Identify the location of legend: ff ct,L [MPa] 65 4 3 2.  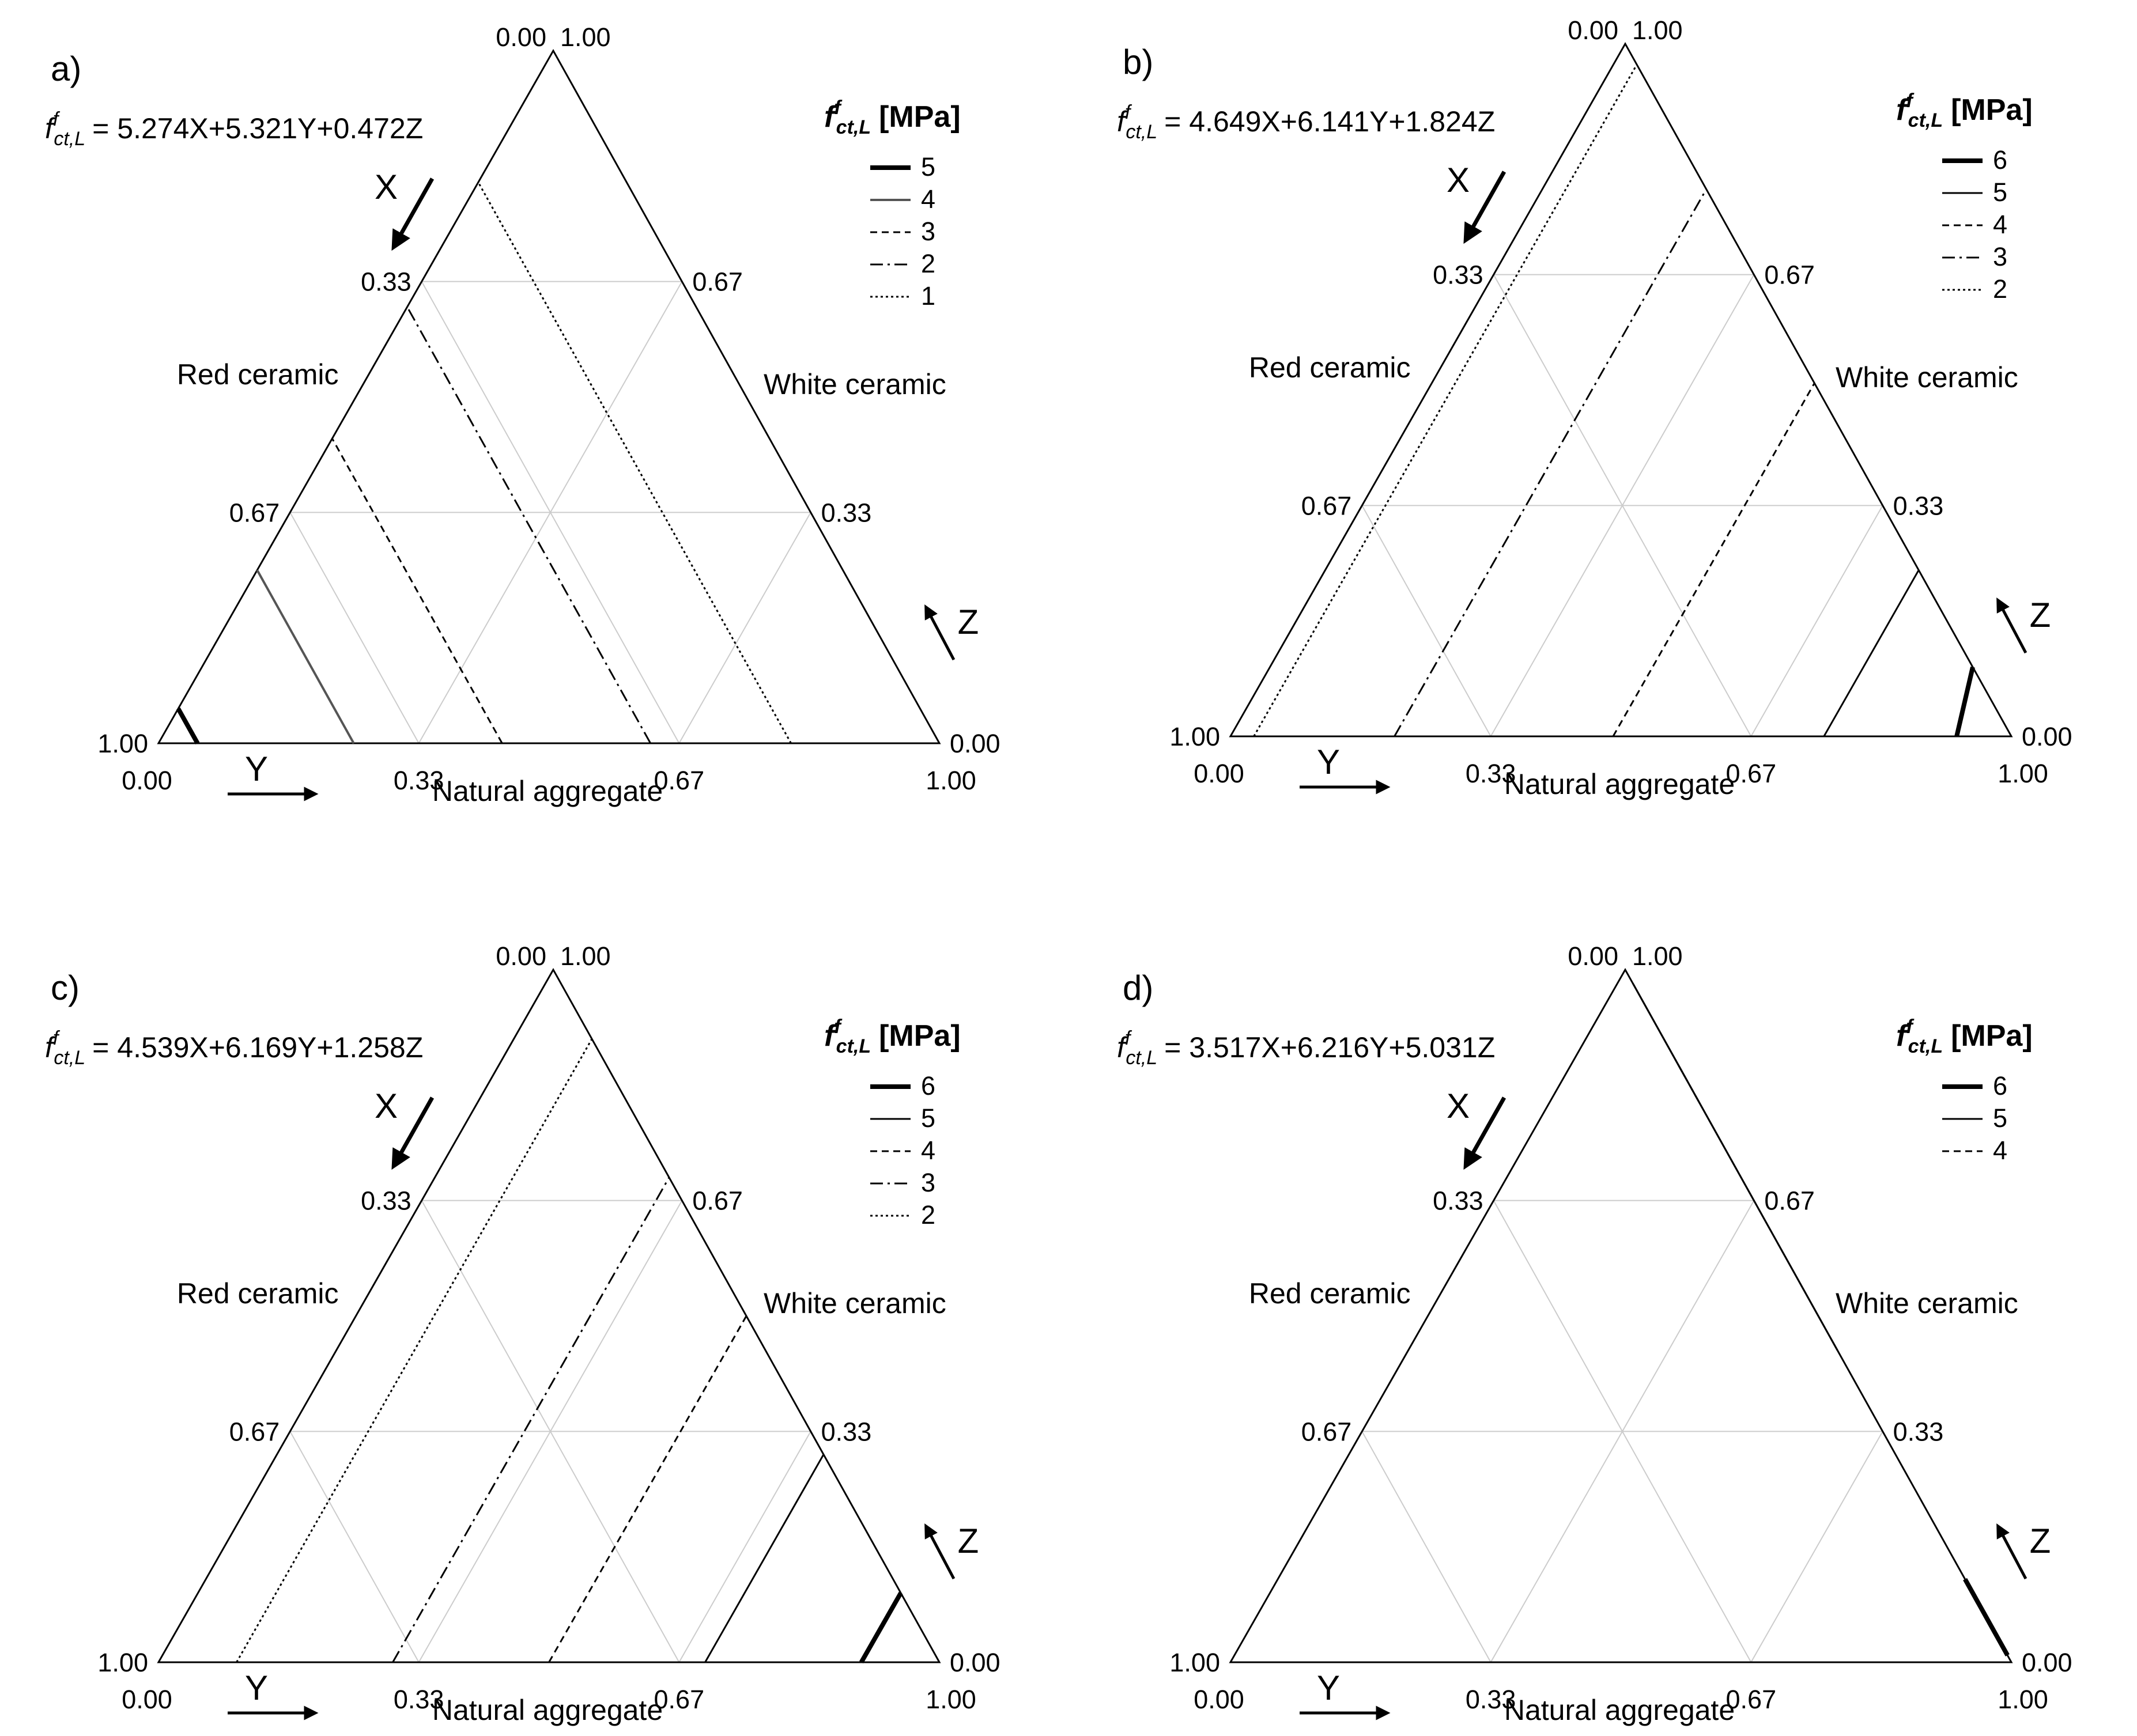
(1964, 197).